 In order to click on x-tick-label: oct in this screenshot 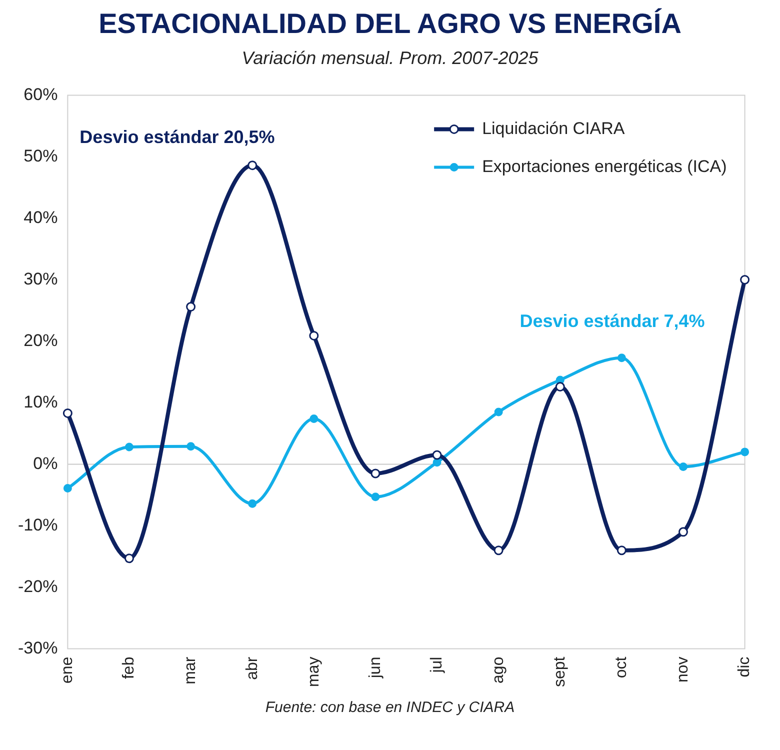, I will do `click(621, 667)`.